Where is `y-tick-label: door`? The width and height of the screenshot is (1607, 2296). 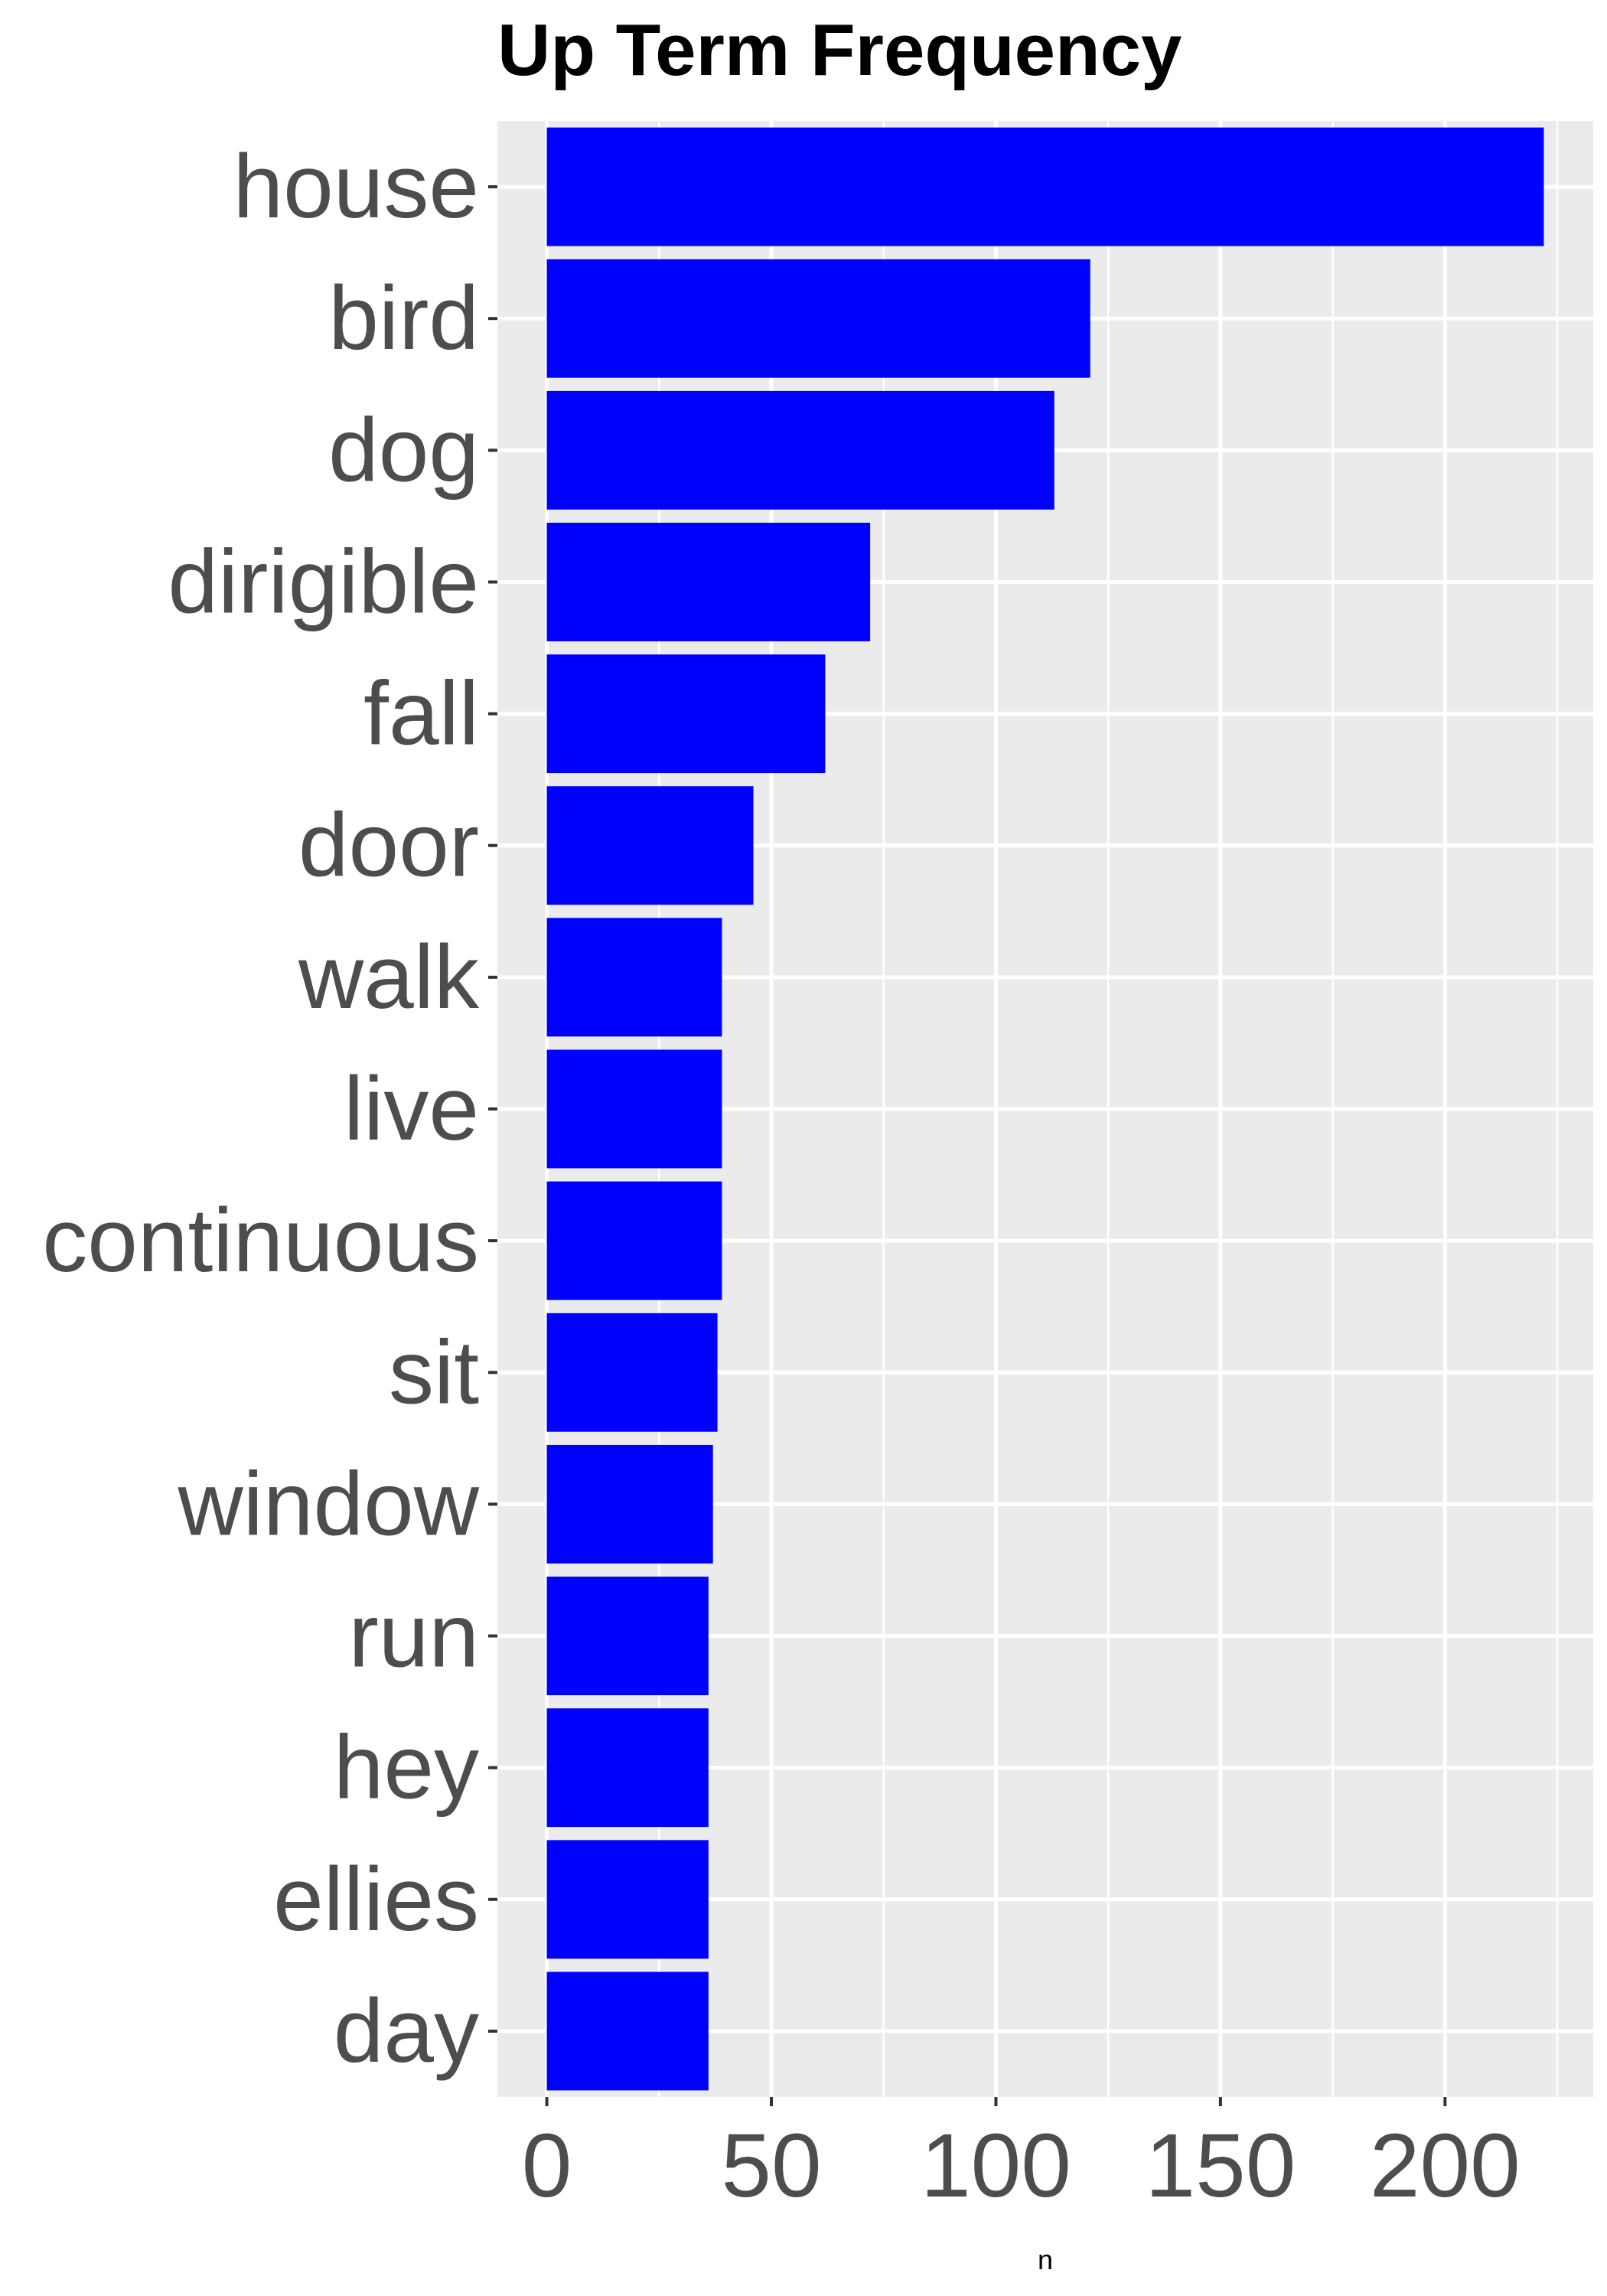 y-tick-label: door is located at coordinates (388, 845).